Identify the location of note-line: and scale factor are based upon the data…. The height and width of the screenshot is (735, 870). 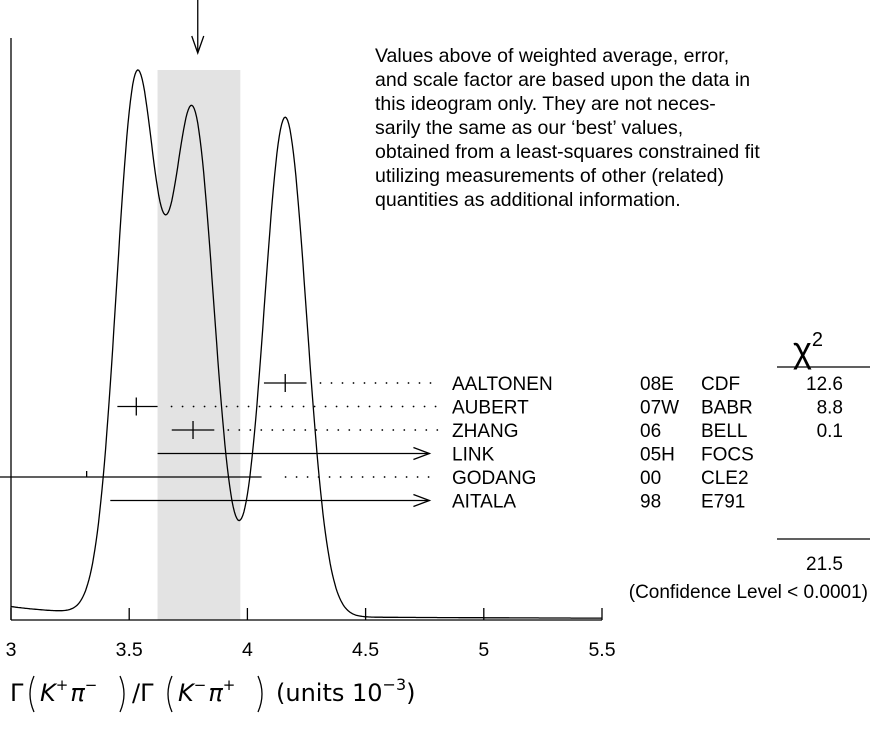
(562, 80).